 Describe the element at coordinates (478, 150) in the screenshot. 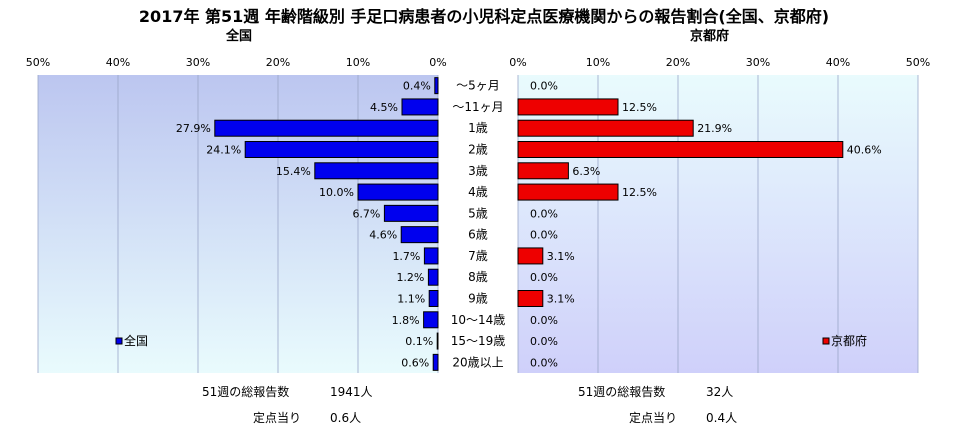

I see `age-category-label: 2歳` at that location.